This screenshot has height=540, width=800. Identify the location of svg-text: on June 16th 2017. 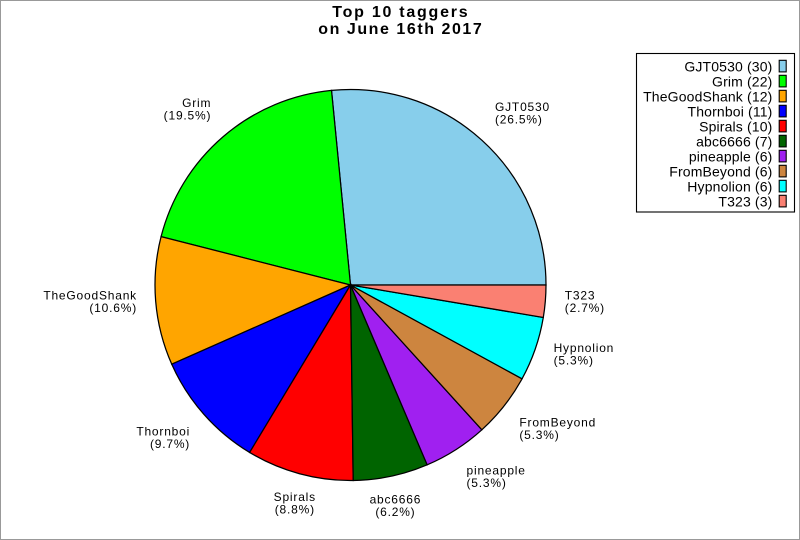
(400, 29).